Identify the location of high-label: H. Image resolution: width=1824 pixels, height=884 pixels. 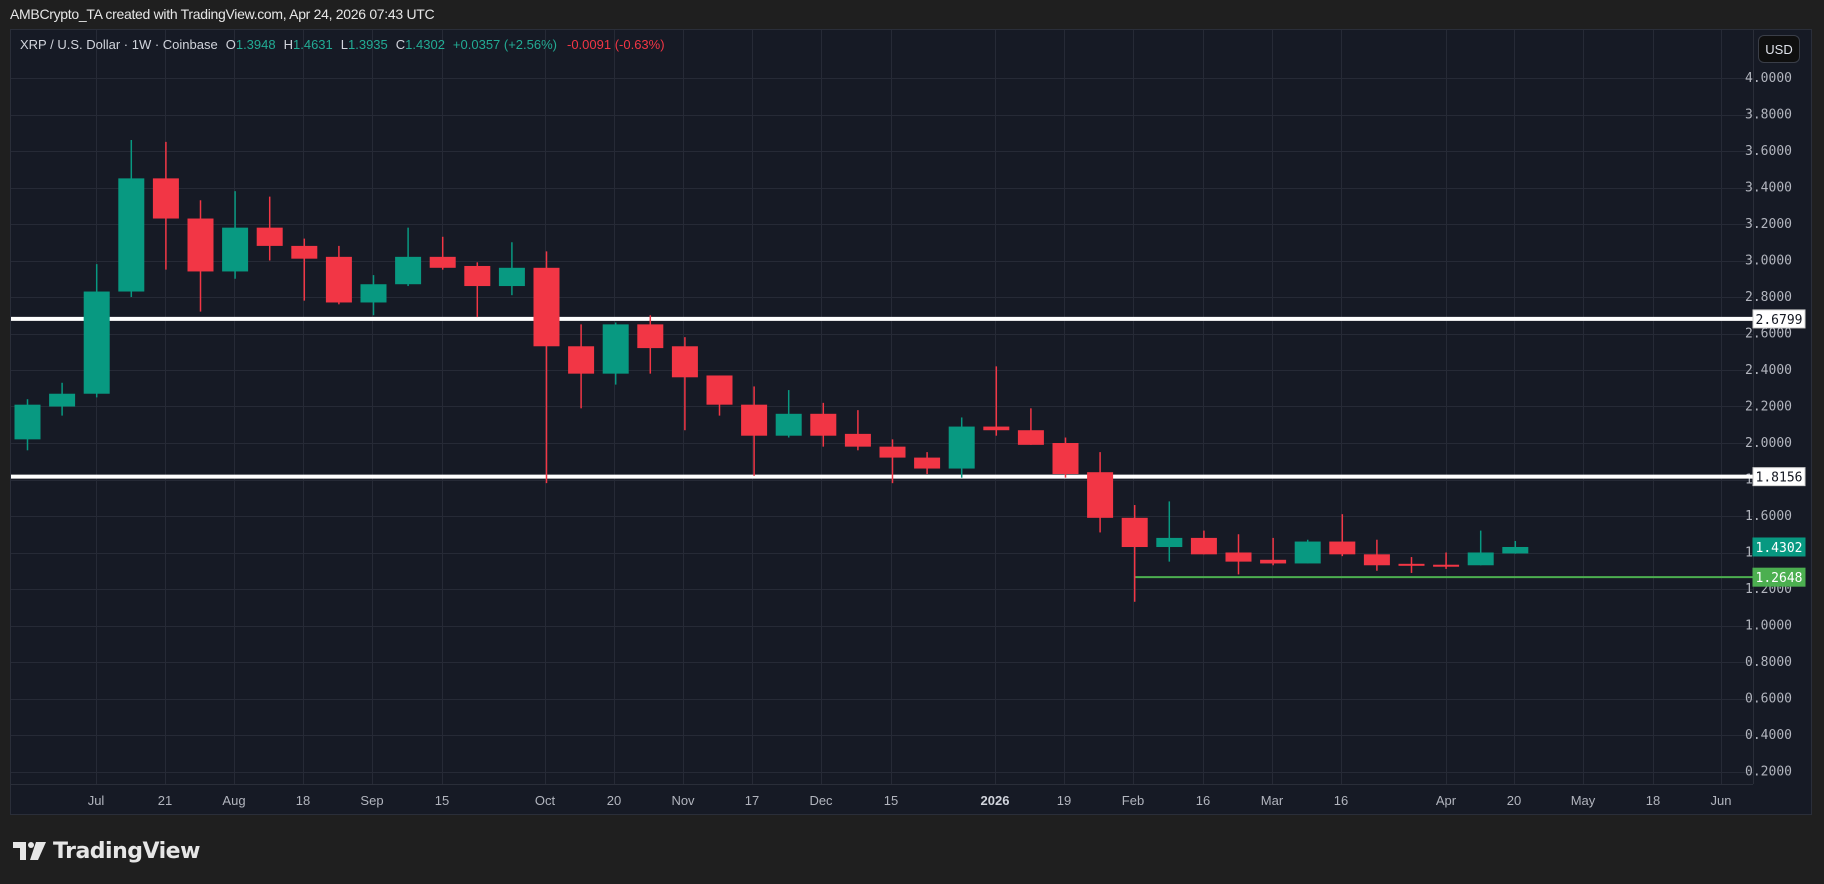
(288, 44).